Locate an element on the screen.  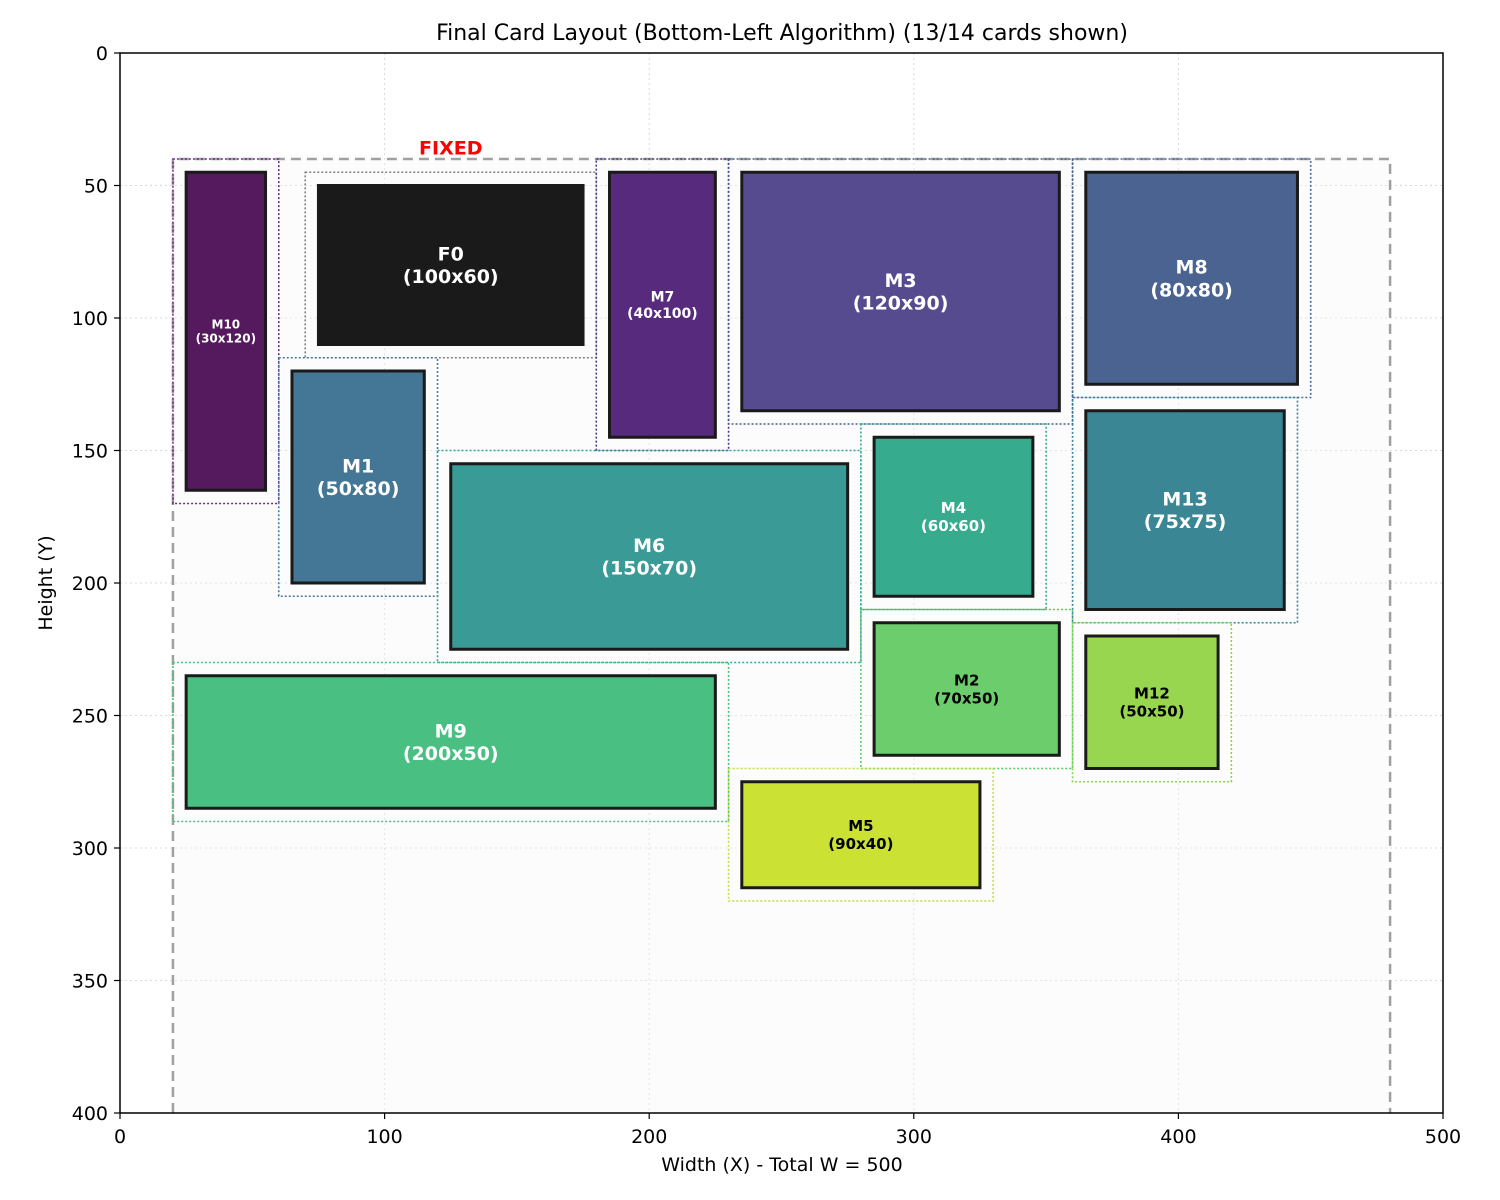
card-label-size: (30x120) is located at coordinates (226, 339).